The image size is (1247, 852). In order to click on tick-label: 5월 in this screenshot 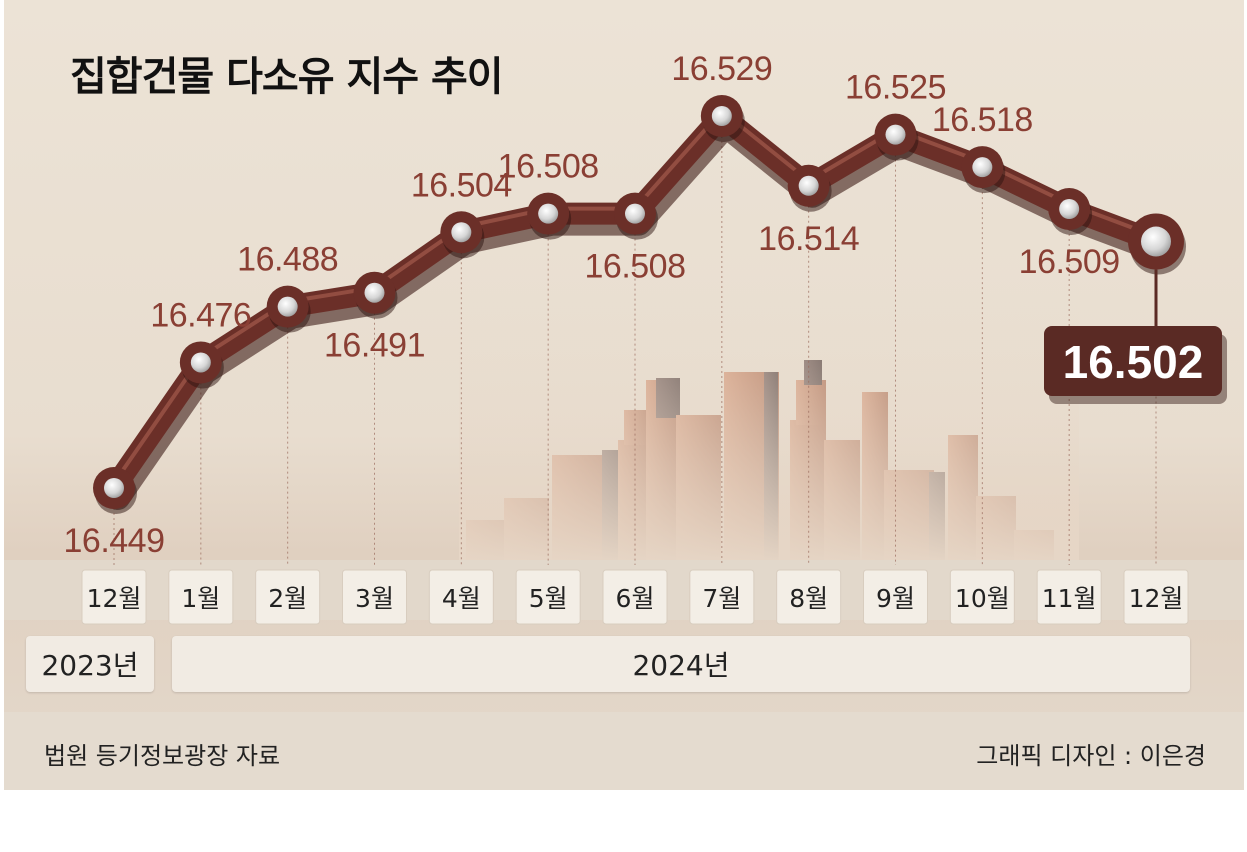, I will do `click(548, 598)`.